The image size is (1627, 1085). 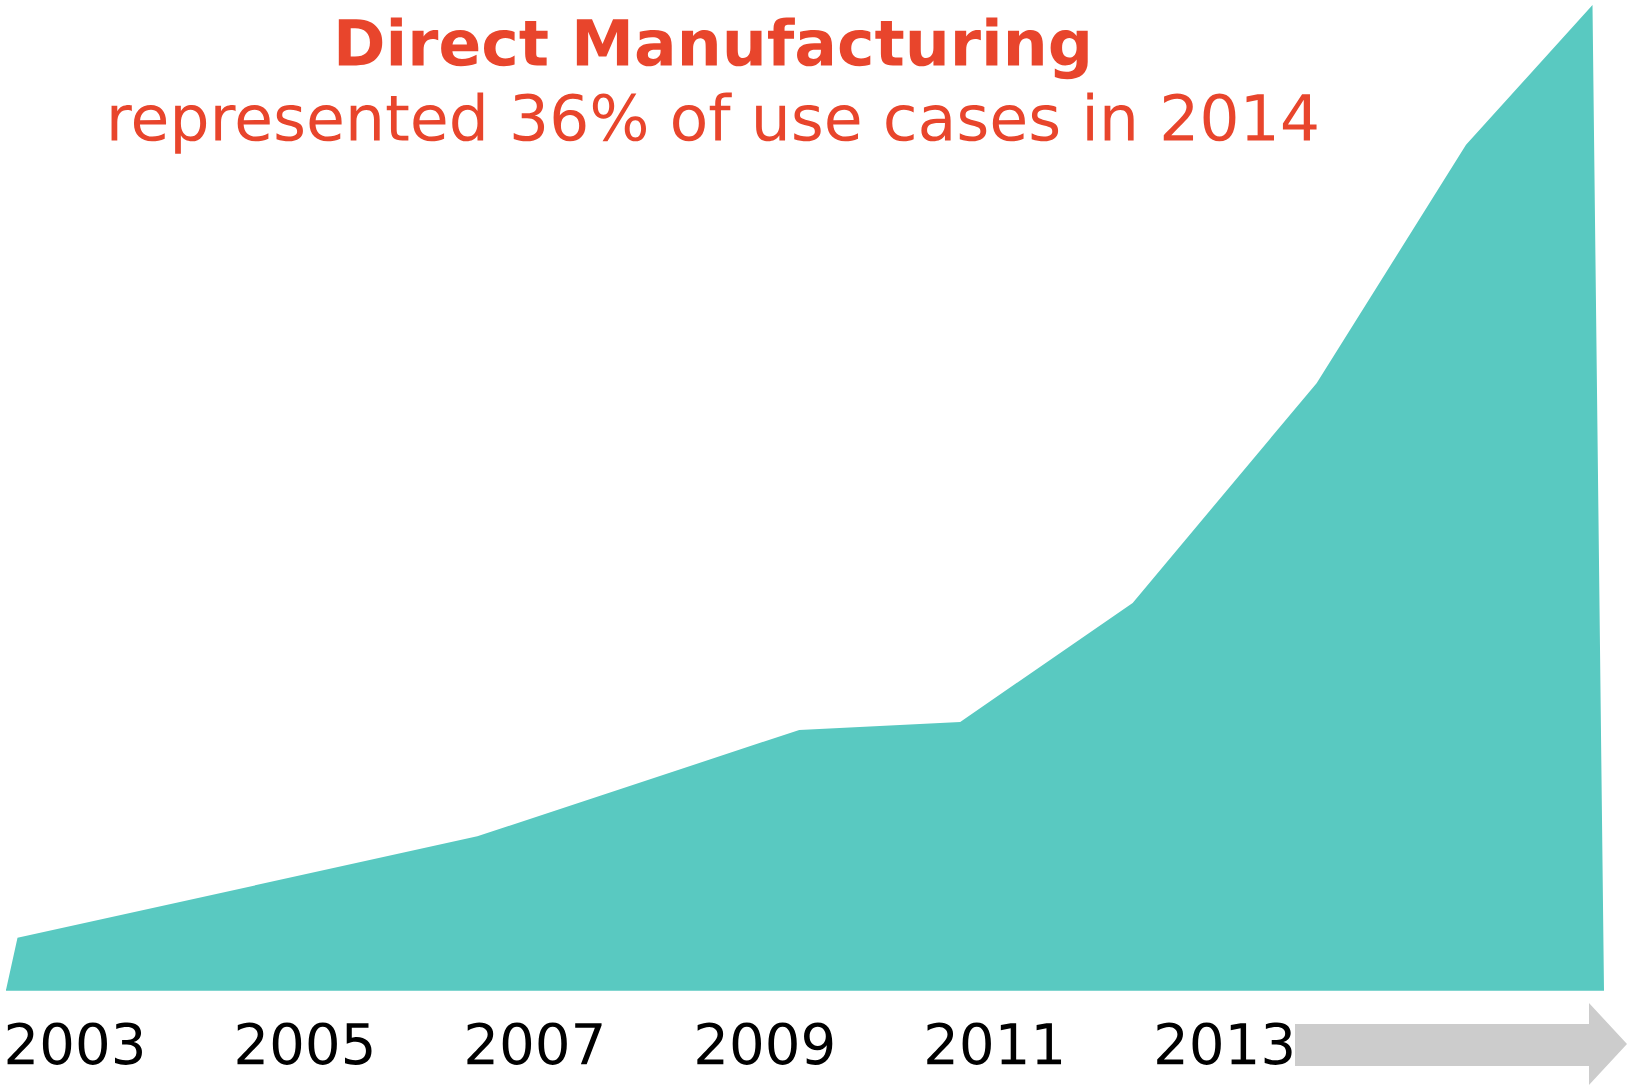 I want to click on x-tick-label: 2011, so click(x=994, y=1043).